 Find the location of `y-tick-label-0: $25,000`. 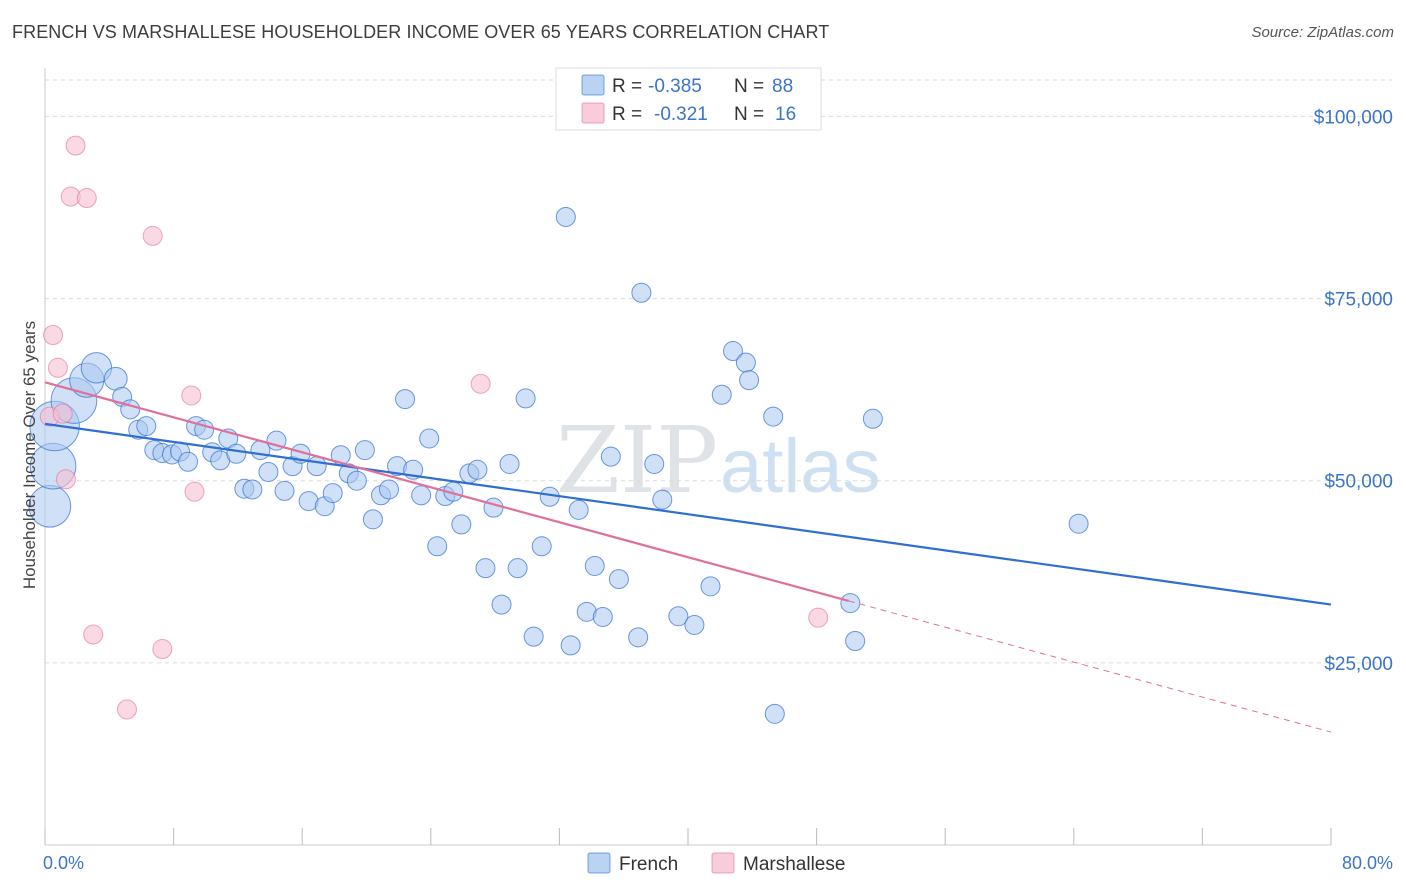

y-tick-label-0: $25,000 is located at coordinates (1358, 664).